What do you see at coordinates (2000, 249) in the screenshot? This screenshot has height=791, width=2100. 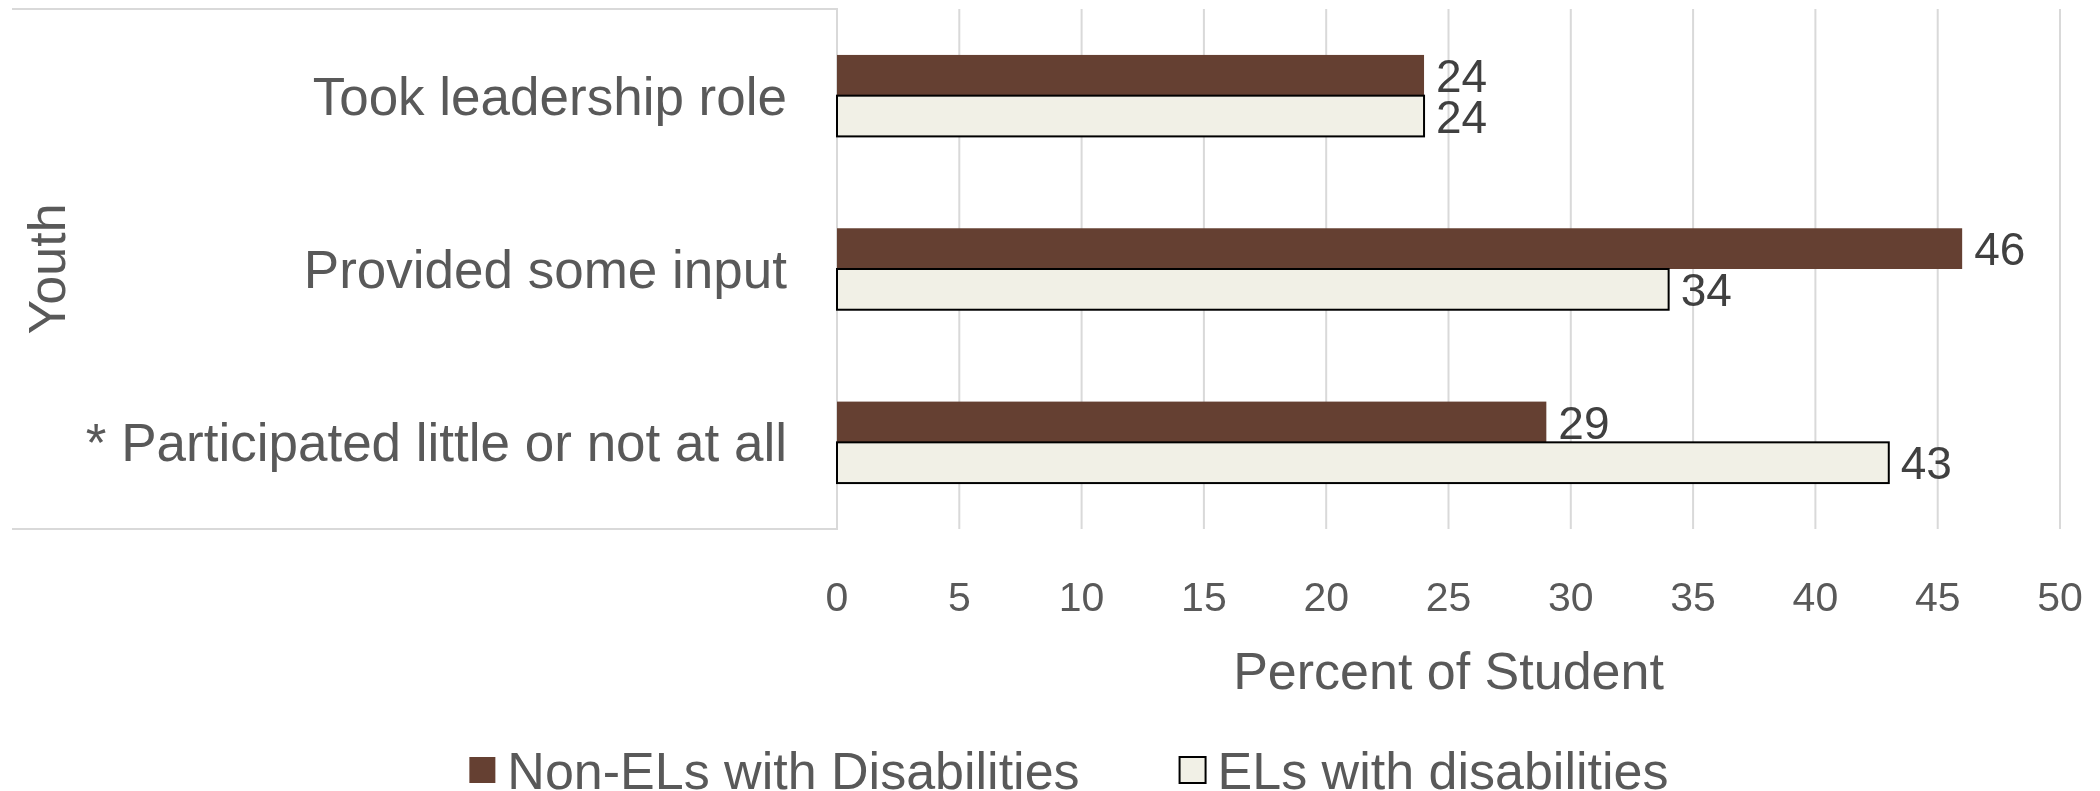 I see `data-label: 46` at bounding box center [2000, 249].